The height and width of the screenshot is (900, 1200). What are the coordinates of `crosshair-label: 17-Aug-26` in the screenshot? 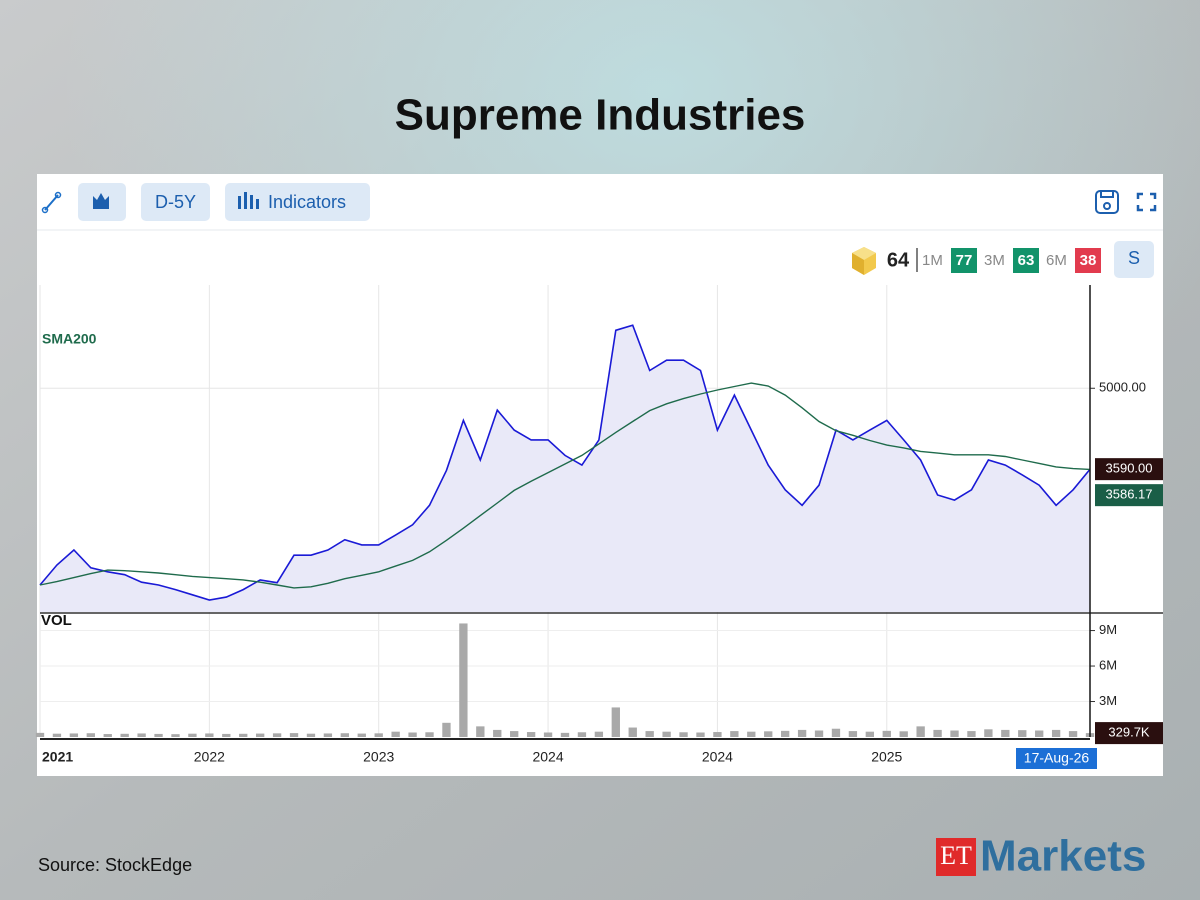 It's located at (1057, 758).